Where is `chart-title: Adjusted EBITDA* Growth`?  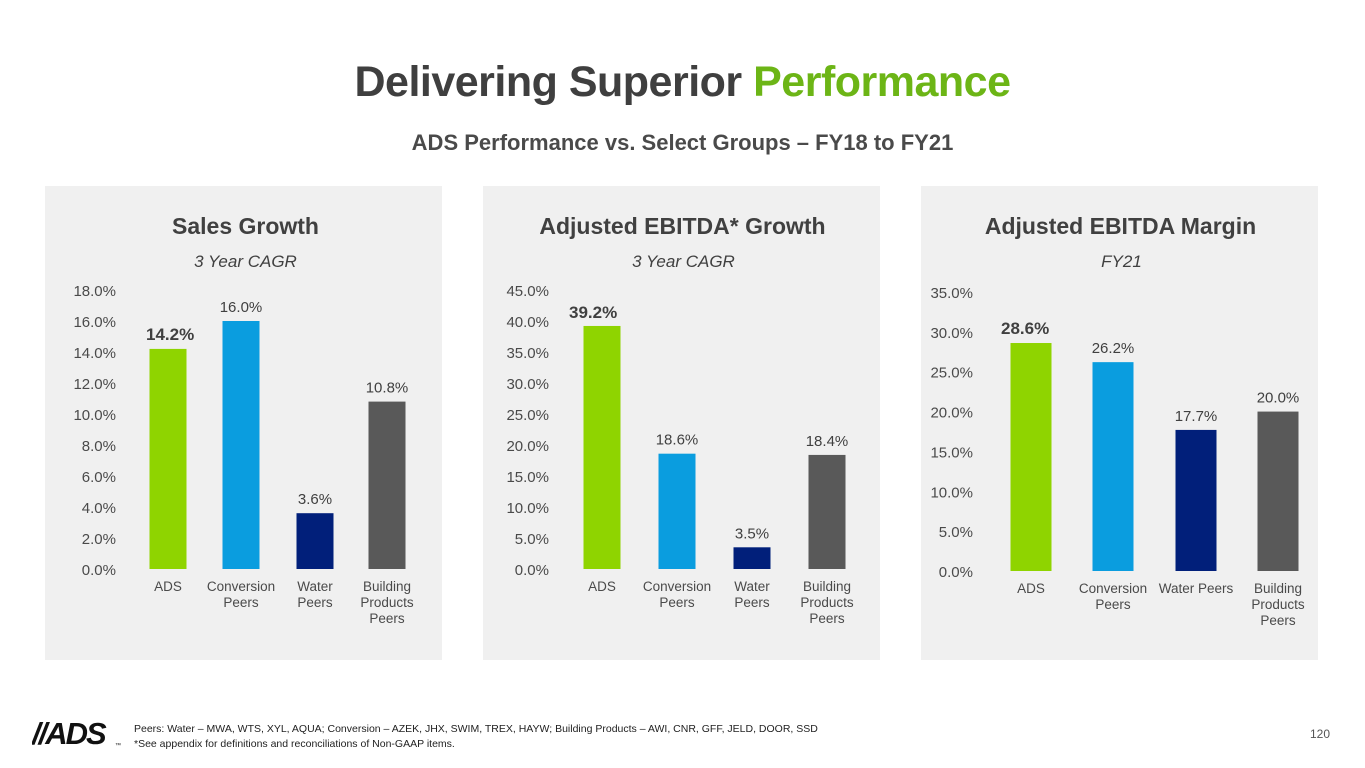
chart-title: Adjusted EBITDA* Growth is located at coordinates (682, 226).